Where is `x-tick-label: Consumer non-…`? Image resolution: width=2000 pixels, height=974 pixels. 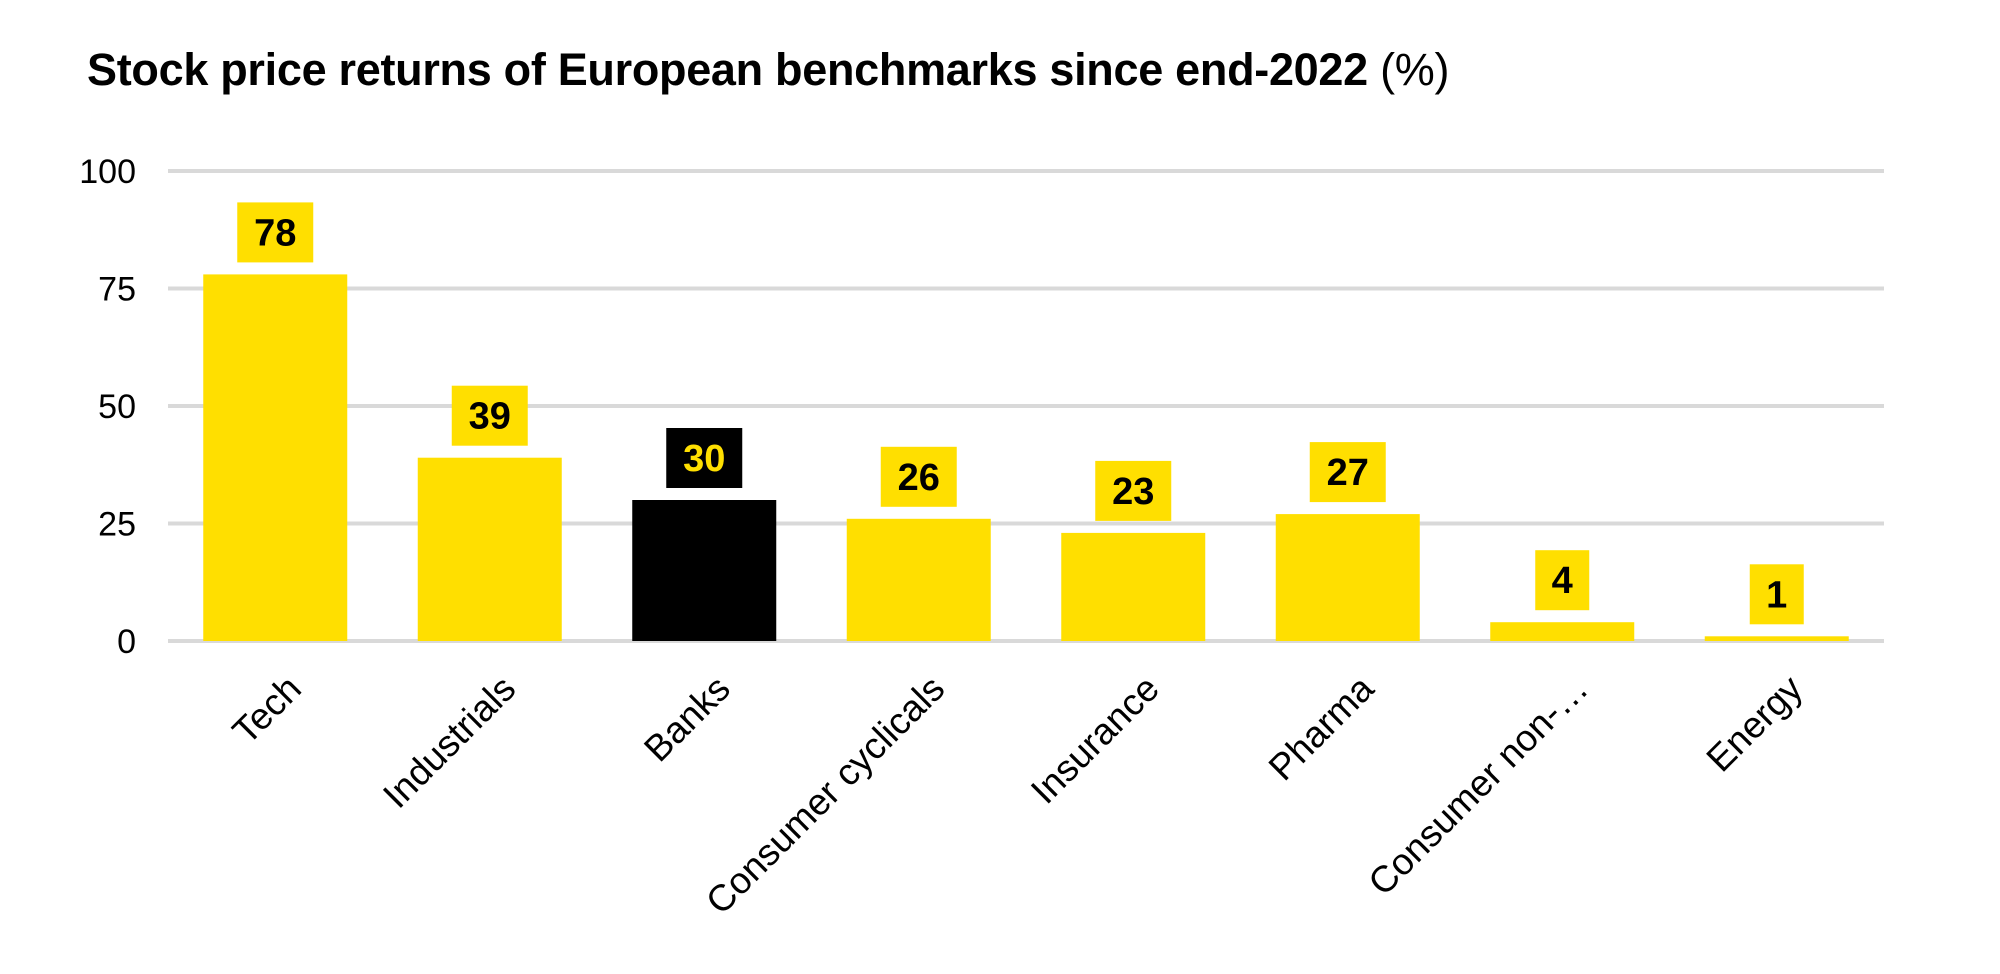 x-tick-label: Consumer non-… is located at coordinates (1477, 785).